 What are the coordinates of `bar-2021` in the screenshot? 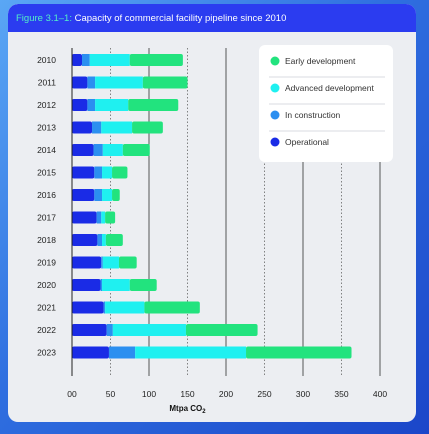 It's located at (136, 307).